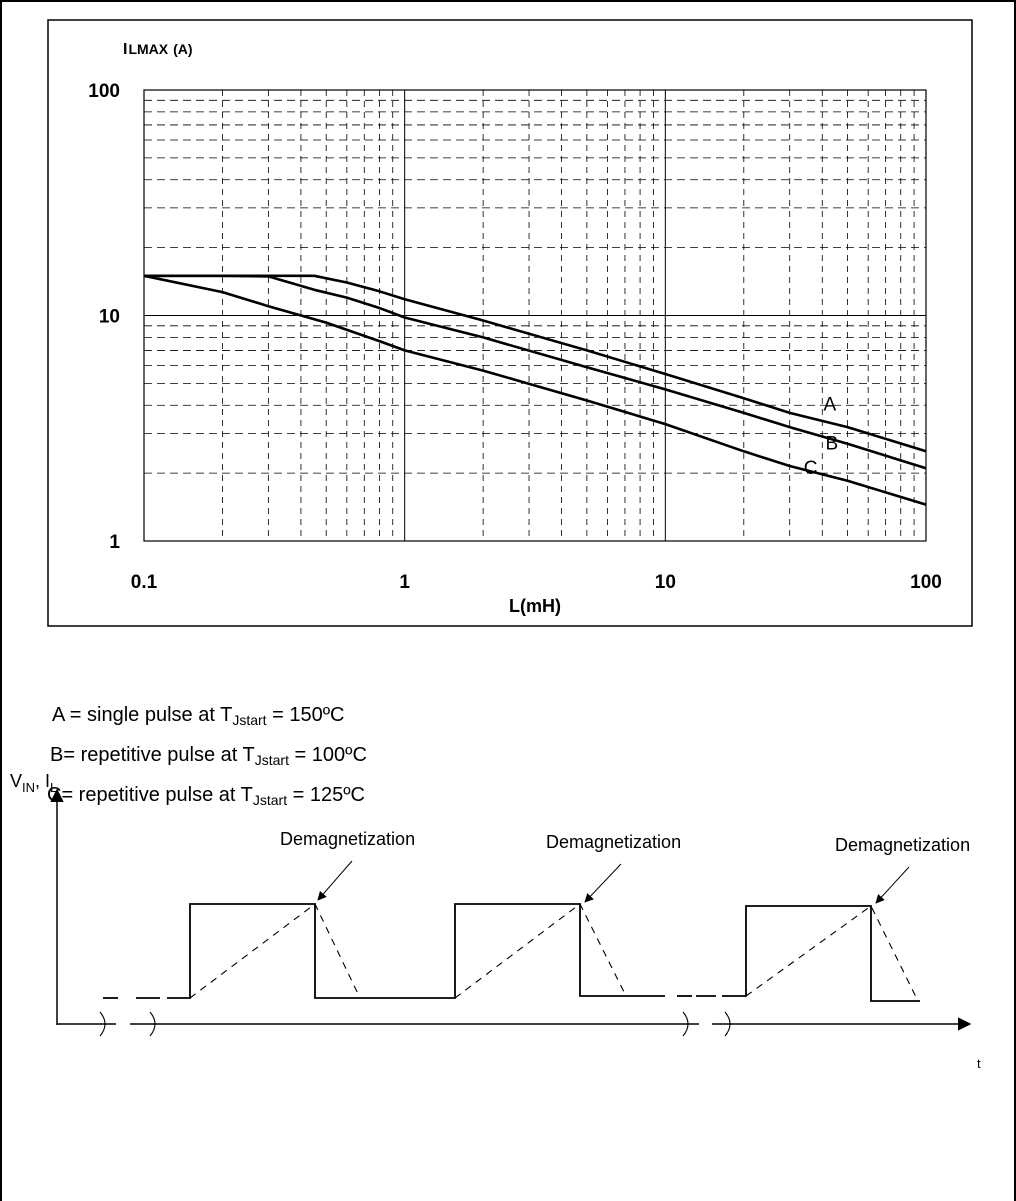  I want to click on x-tick-label: 100, so click(926, 582).